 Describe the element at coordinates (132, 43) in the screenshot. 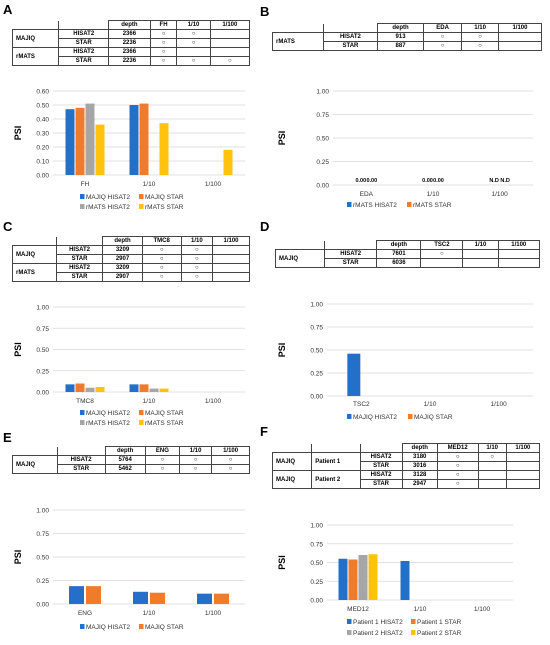

I see `table-row: STAR 2236 ○ ○` at that location.